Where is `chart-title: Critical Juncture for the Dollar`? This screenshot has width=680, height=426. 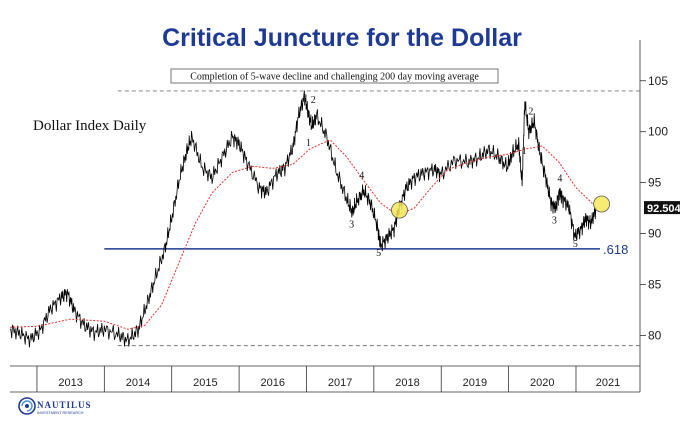
chart-title: Critical Juncture for the Dollar is located at coordinates (342, 38).